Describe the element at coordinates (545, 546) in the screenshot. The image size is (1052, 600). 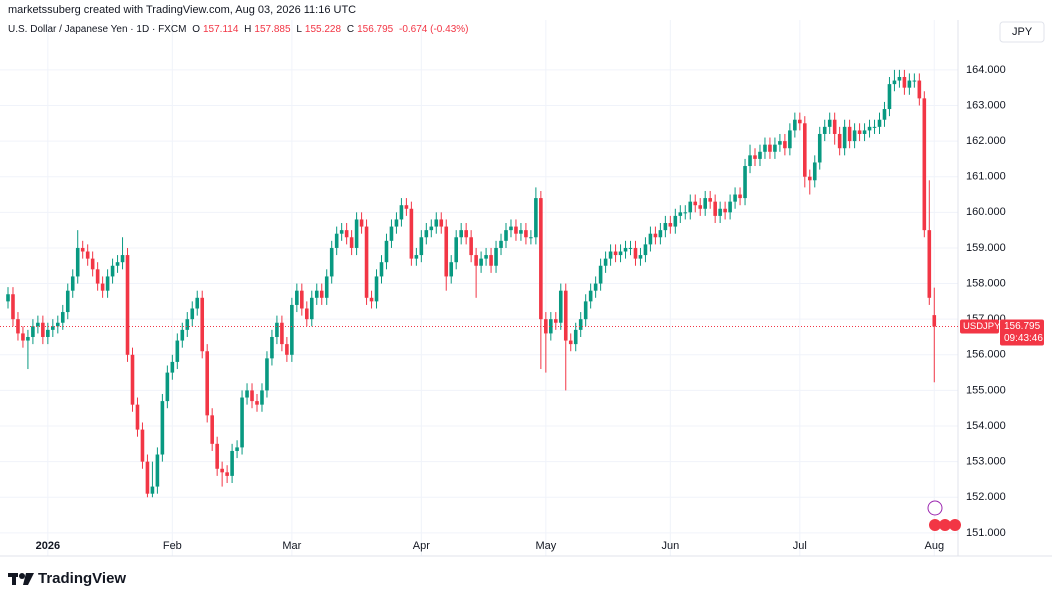
I see `x-tick-label: May` at that location.